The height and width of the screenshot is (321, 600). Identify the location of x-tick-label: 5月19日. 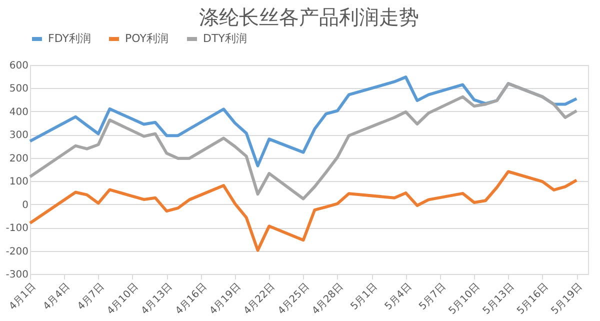
(567, 299).